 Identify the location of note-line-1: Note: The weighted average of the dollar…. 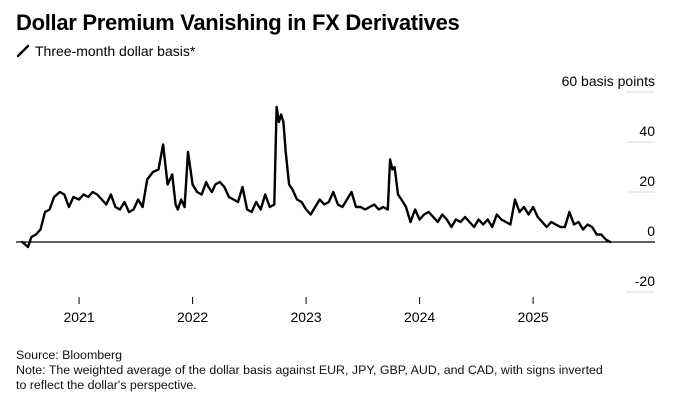
(309, 370).